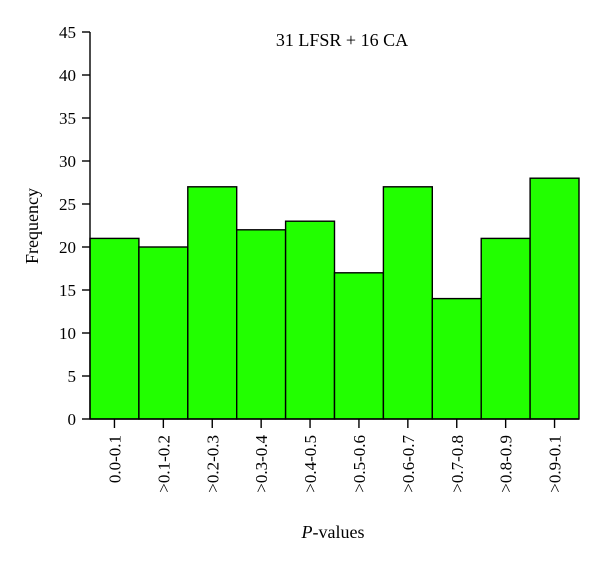 This screenshot has width=600, height=563. What do you see at coordinates (261, 464) in the screenshot?
I see `x-tick-label: >0.3-0.4` at bounding box center [261, 464].